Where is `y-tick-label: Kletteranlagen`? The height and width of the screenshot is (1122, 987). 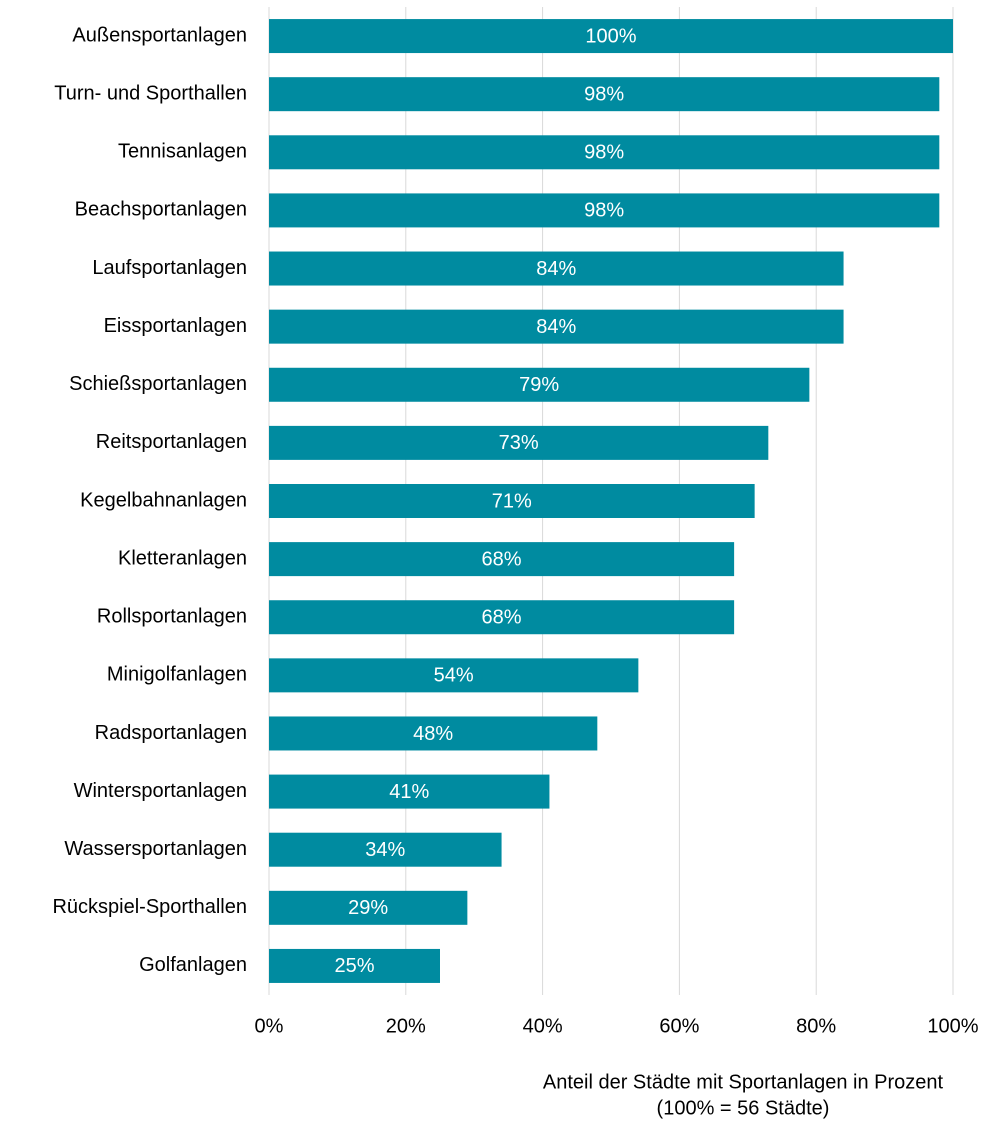
y-tick-label: Kletteranlagen is located at coordinates (182, 558).